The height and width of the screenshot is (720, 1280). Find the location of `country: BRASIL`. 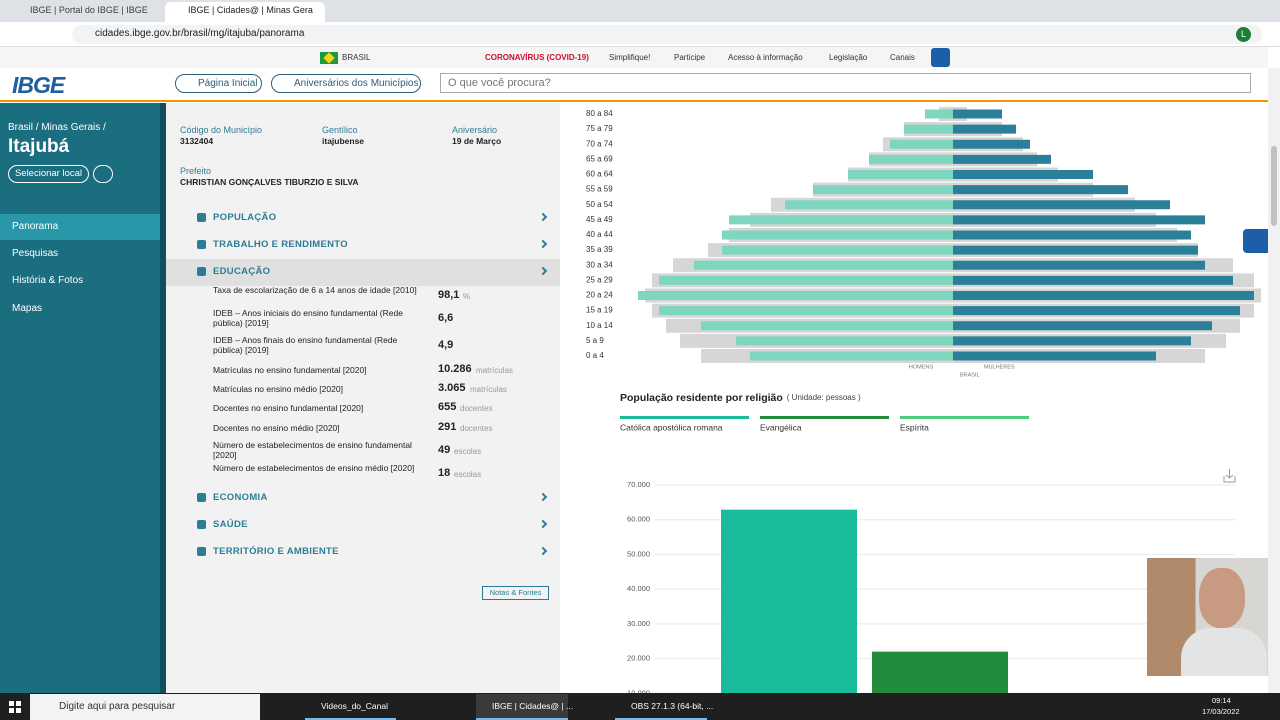

country: BRASIL is located at coordinates (356, 57).